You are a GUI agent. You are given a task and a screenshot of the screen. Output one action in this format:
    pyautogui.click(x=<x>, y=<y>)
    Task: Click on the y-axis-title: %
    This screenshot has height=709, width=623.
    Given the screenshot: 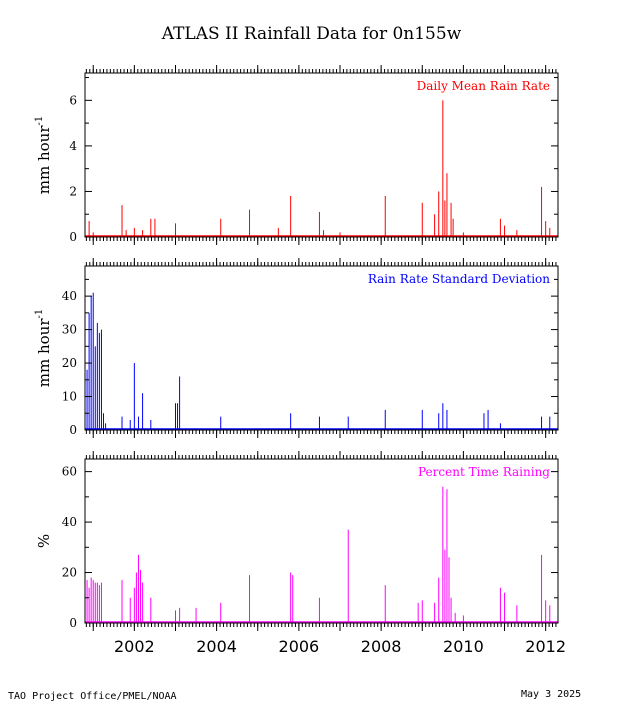 What is the action you would take?
    pyautogui.click(x=44, y=541)
    